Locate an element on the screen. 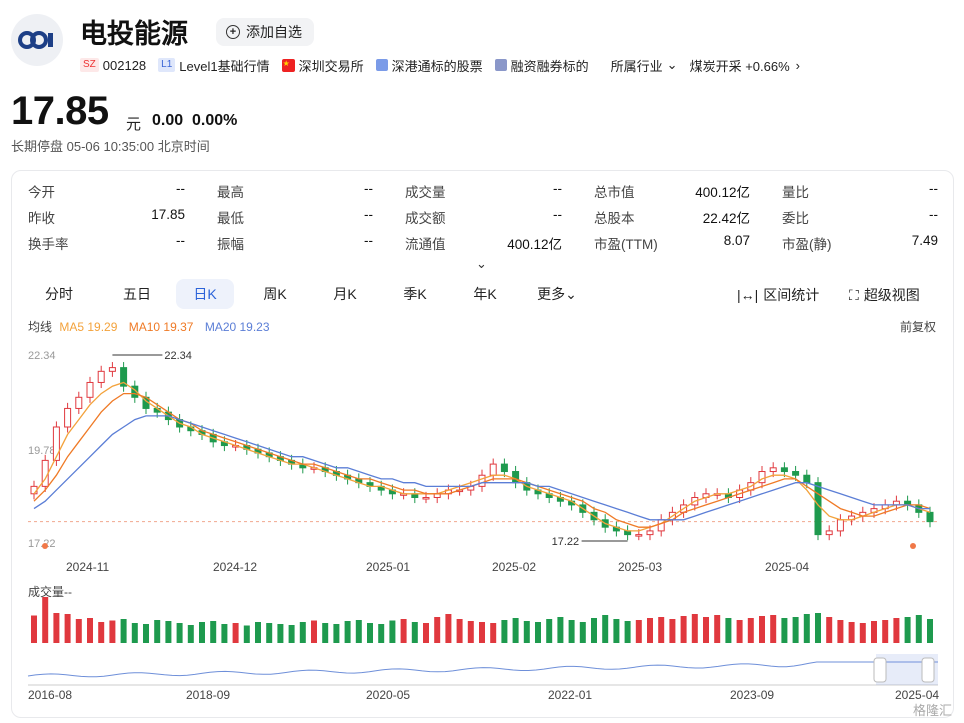  overview-line is located at coordinates (482, 669).